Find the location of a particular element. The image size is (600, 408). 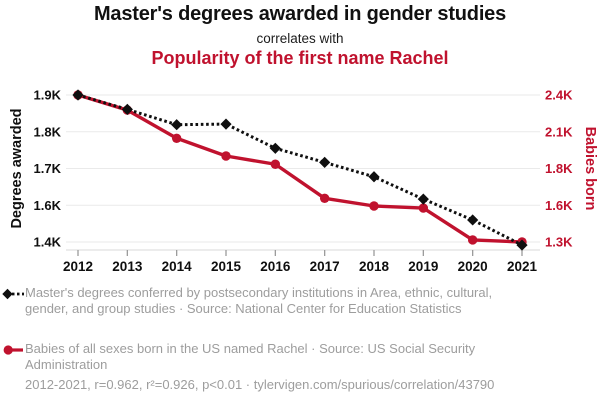

degrees-series-marker-icon is located at coordinates (13, 294).